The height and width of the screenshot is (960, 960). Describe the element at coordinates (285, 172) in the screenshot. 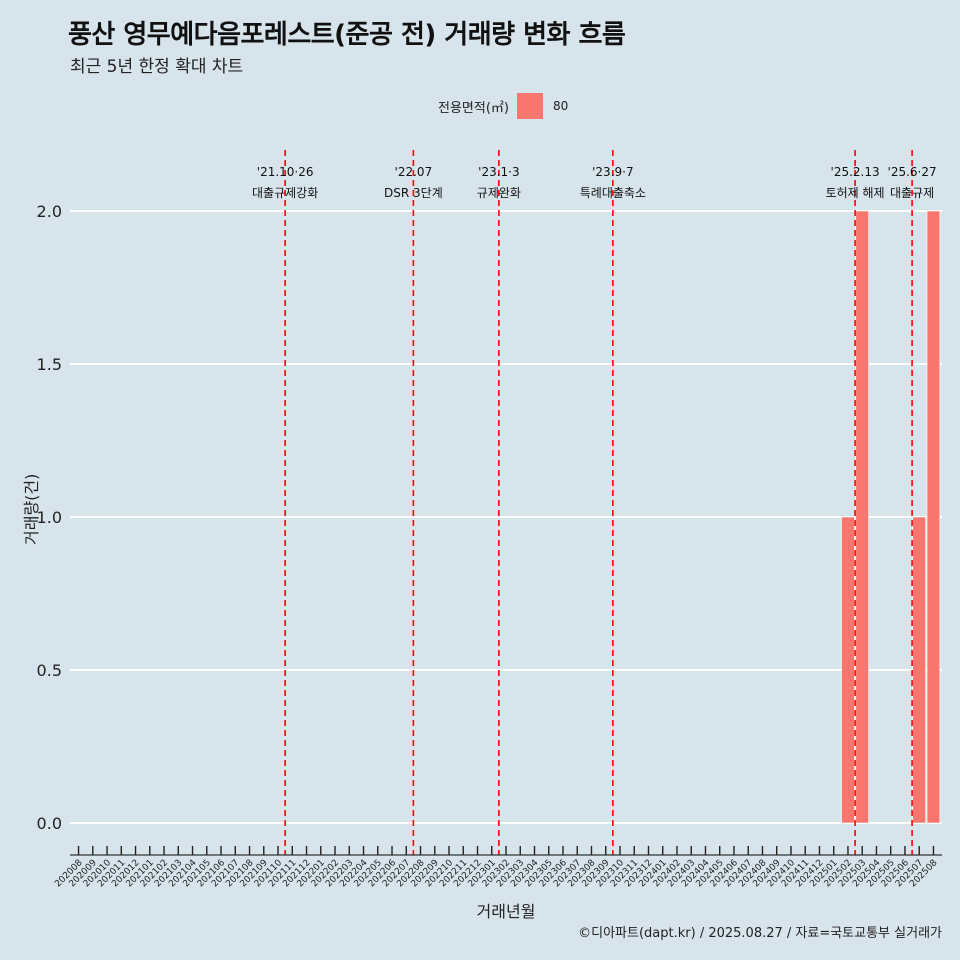

I see `event-date: '21.10·26` at that location.